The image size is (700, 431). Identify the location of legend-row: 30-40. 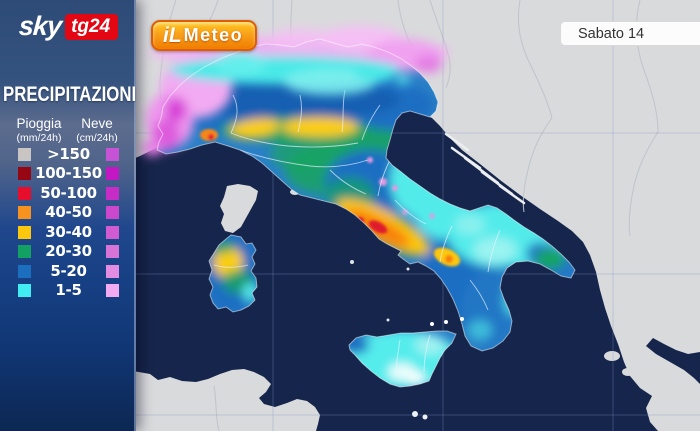
(68, 231).